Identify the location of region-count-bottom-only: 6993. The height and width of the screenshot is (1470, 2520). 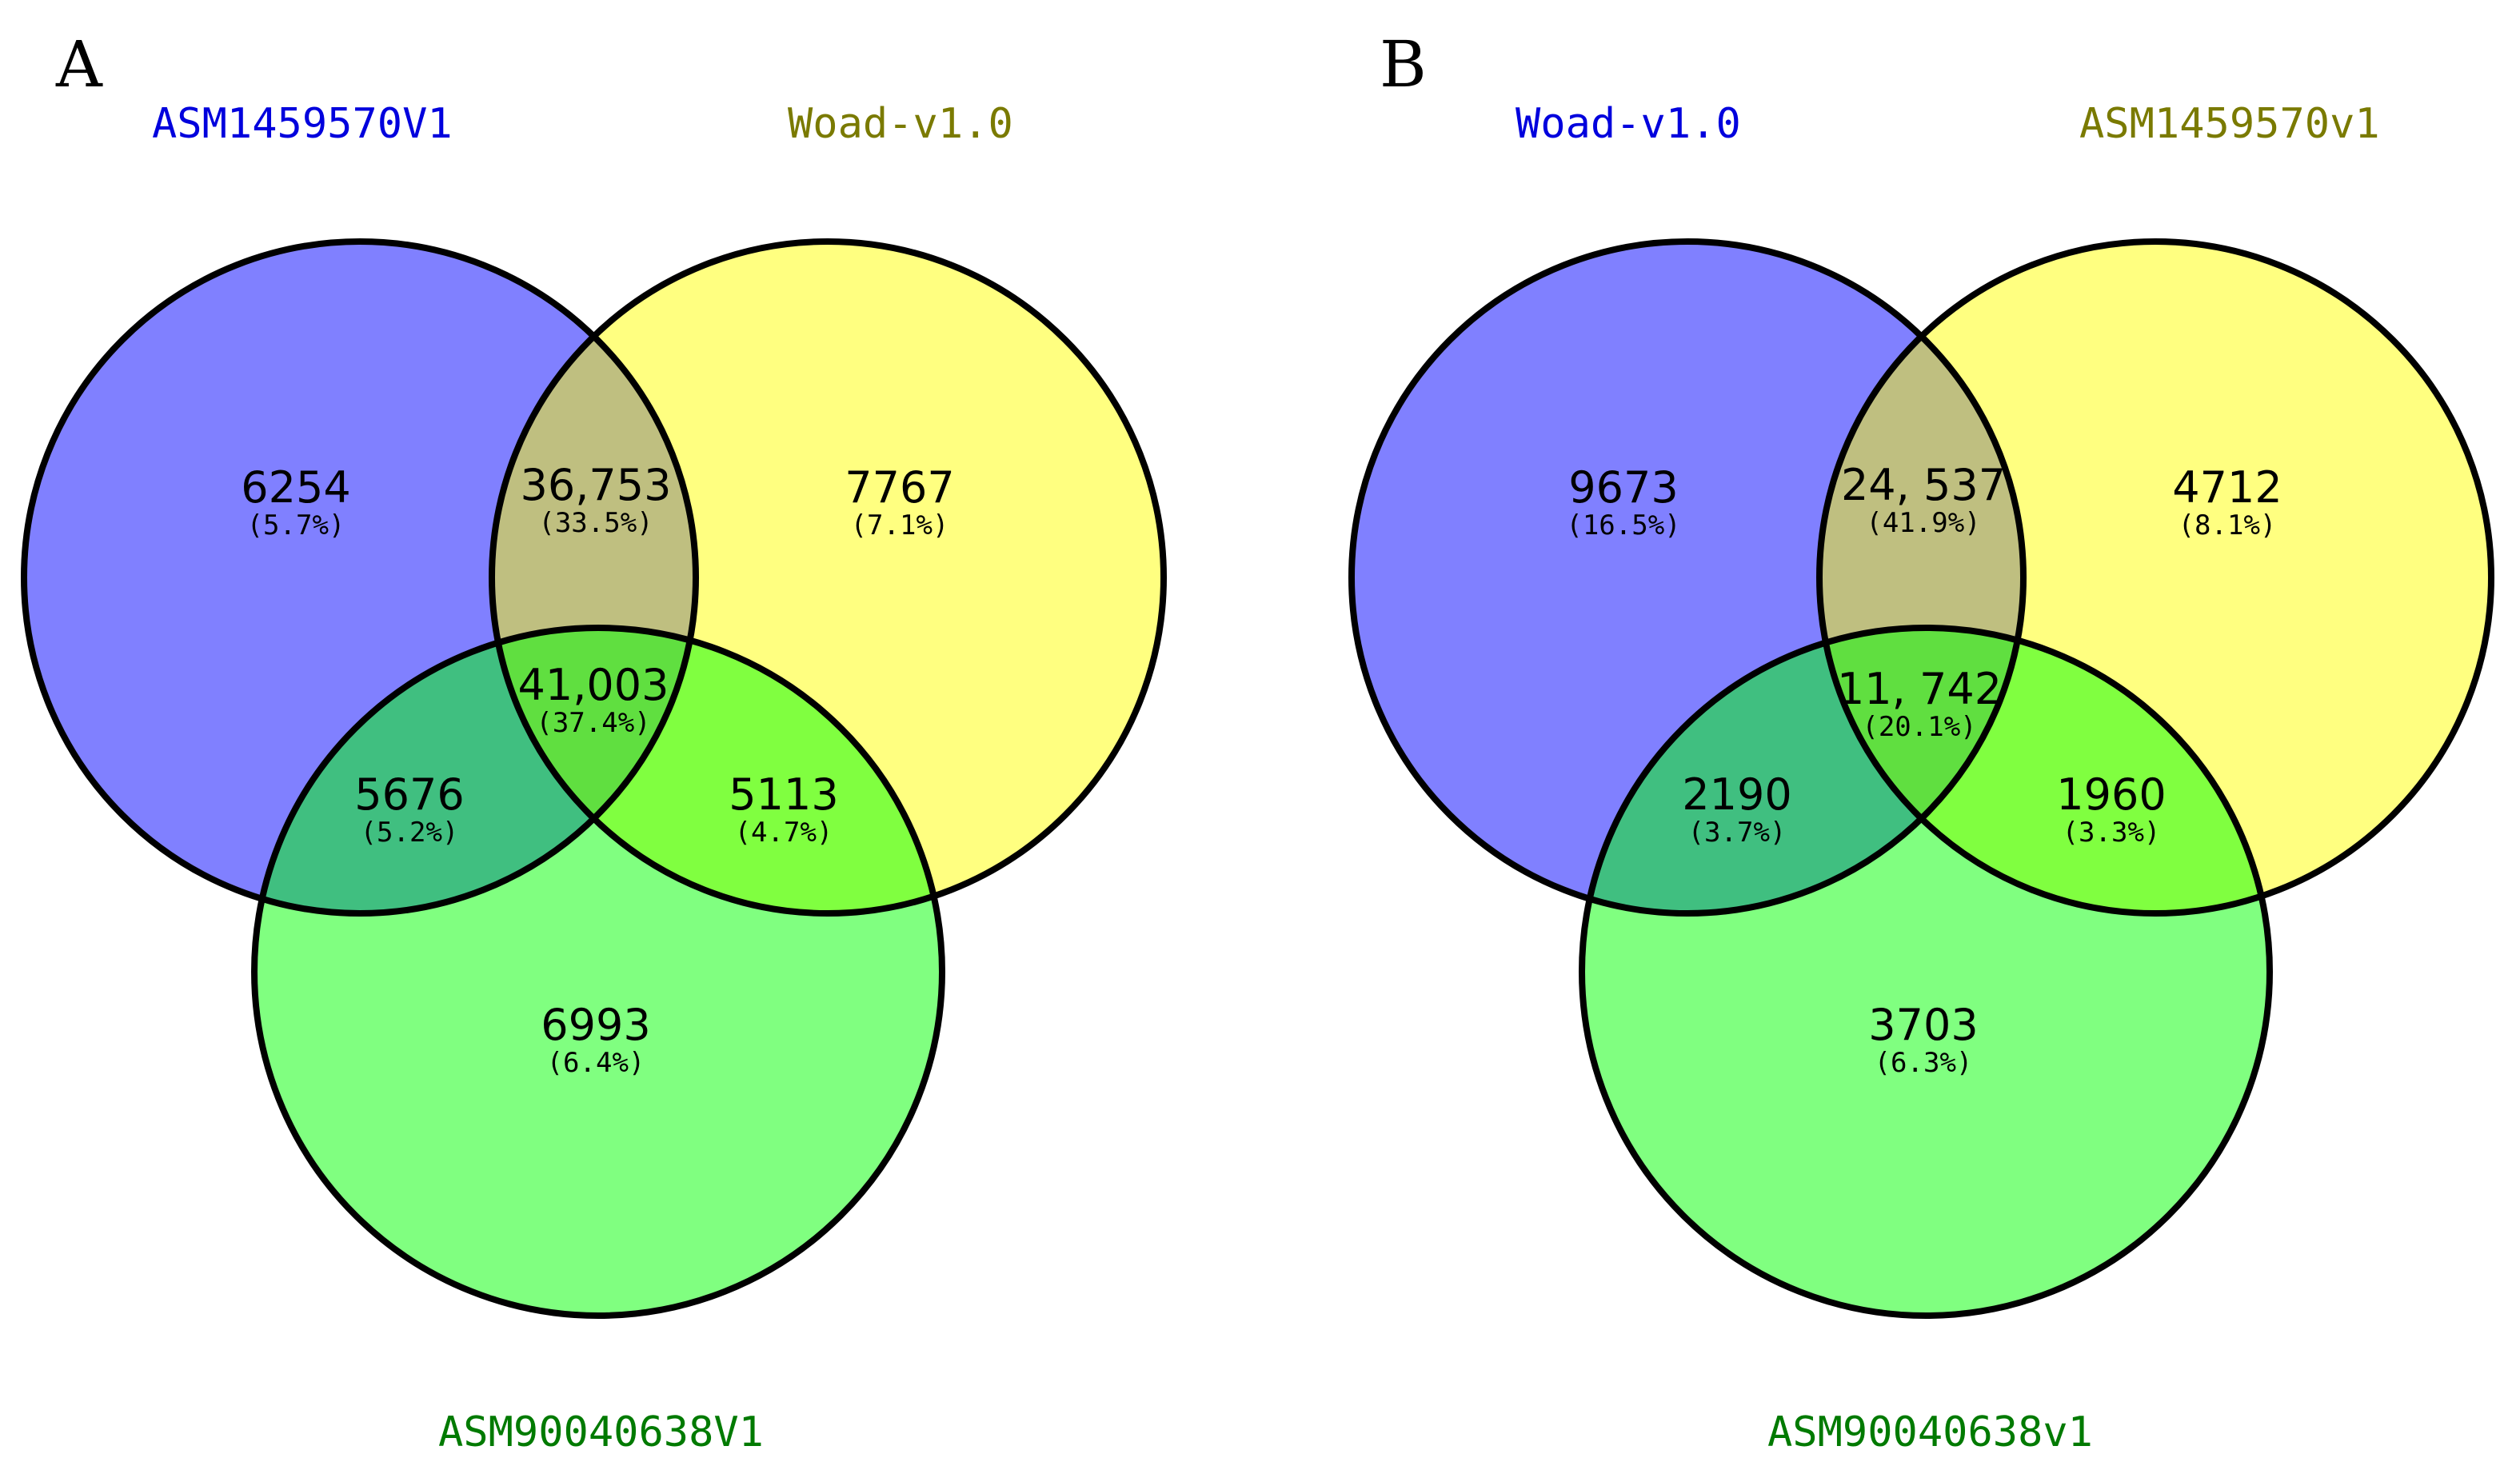
(595, 1025).